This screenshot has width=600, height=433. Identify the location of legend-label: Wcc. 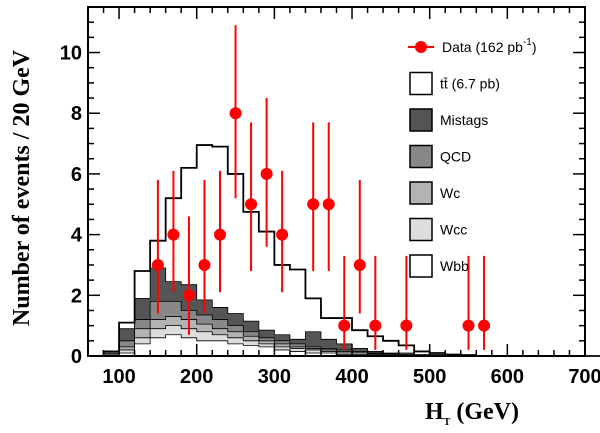
(453, 230).